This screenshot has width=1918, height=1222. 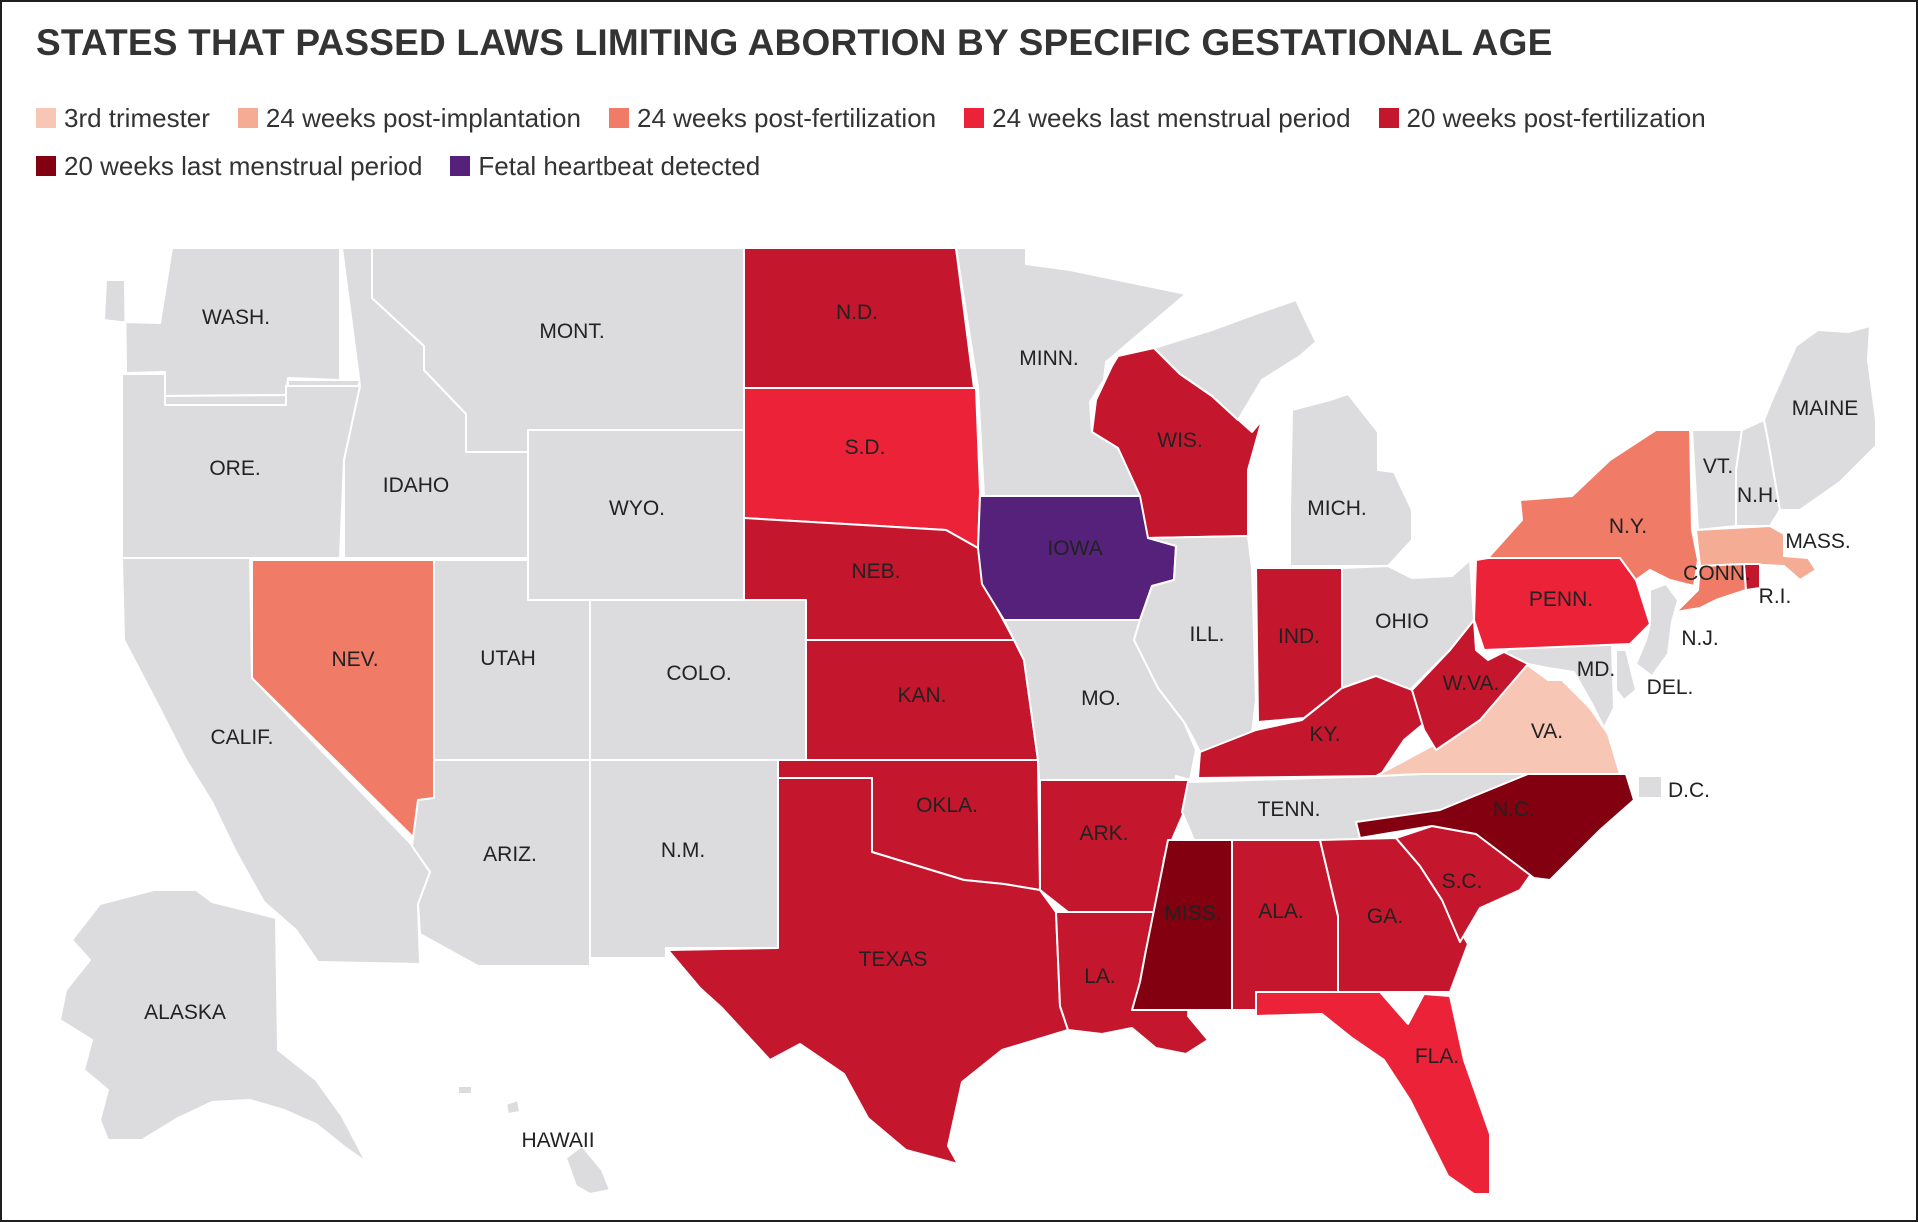 What do you see at coordinates (1337, 508) in the screenshot?
I see `label-mi: MICH.` at bounding box center [1337, 508].